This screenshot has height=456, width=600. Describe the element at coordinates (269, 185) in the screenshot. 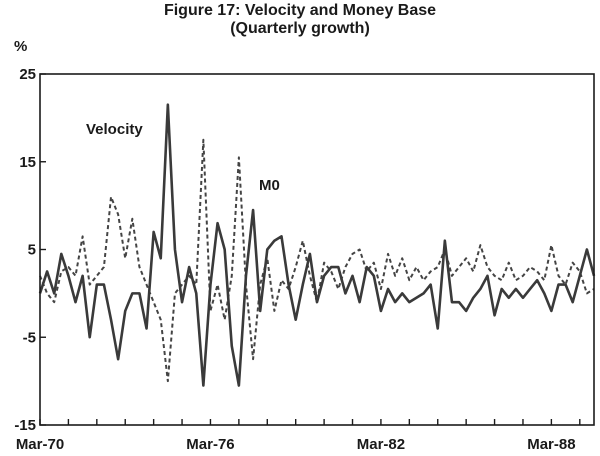

I see `annotation-m0: M0` at that location.